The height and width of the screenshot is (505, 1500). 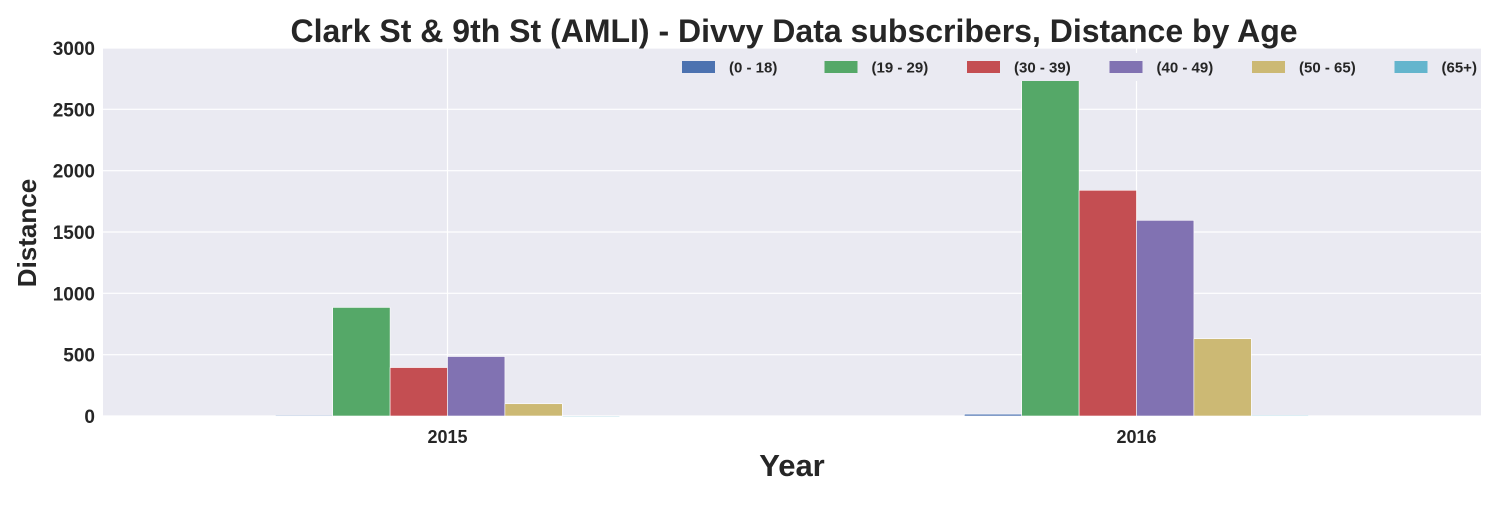 What do you see at coordinates (1136, 437) in the screenshot?
I see `x-tick-label: 2016` at bounding box center [1136, 437].